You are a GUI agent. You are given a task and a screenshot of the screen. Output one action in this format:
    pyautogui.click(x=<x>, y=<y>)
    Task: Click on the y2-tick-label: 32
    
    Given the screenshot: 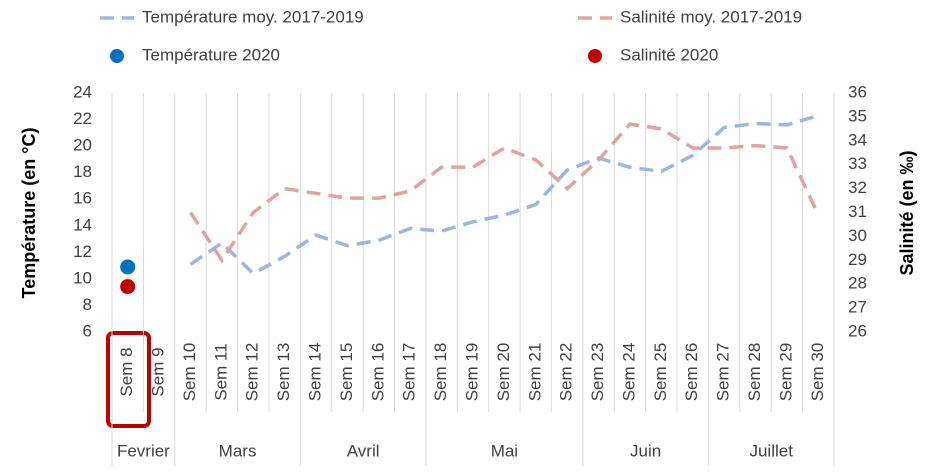 What is the action you would take?
    pyautogui.click(x=857, y=187)
    